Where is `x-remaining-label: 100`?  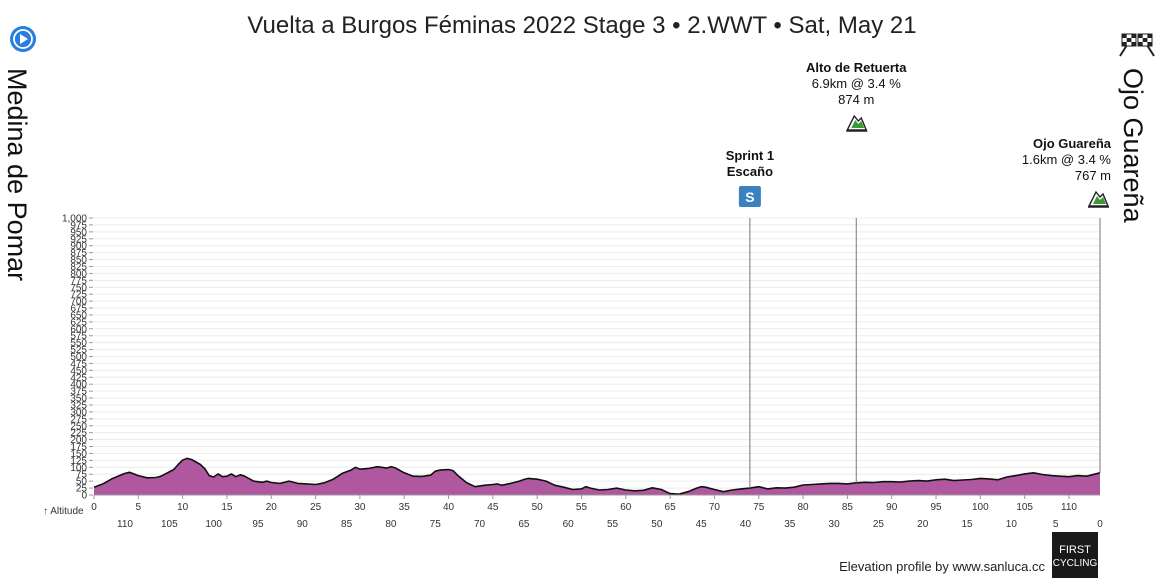
x-remaining-label: 100 is located at coordinates (213, 524).